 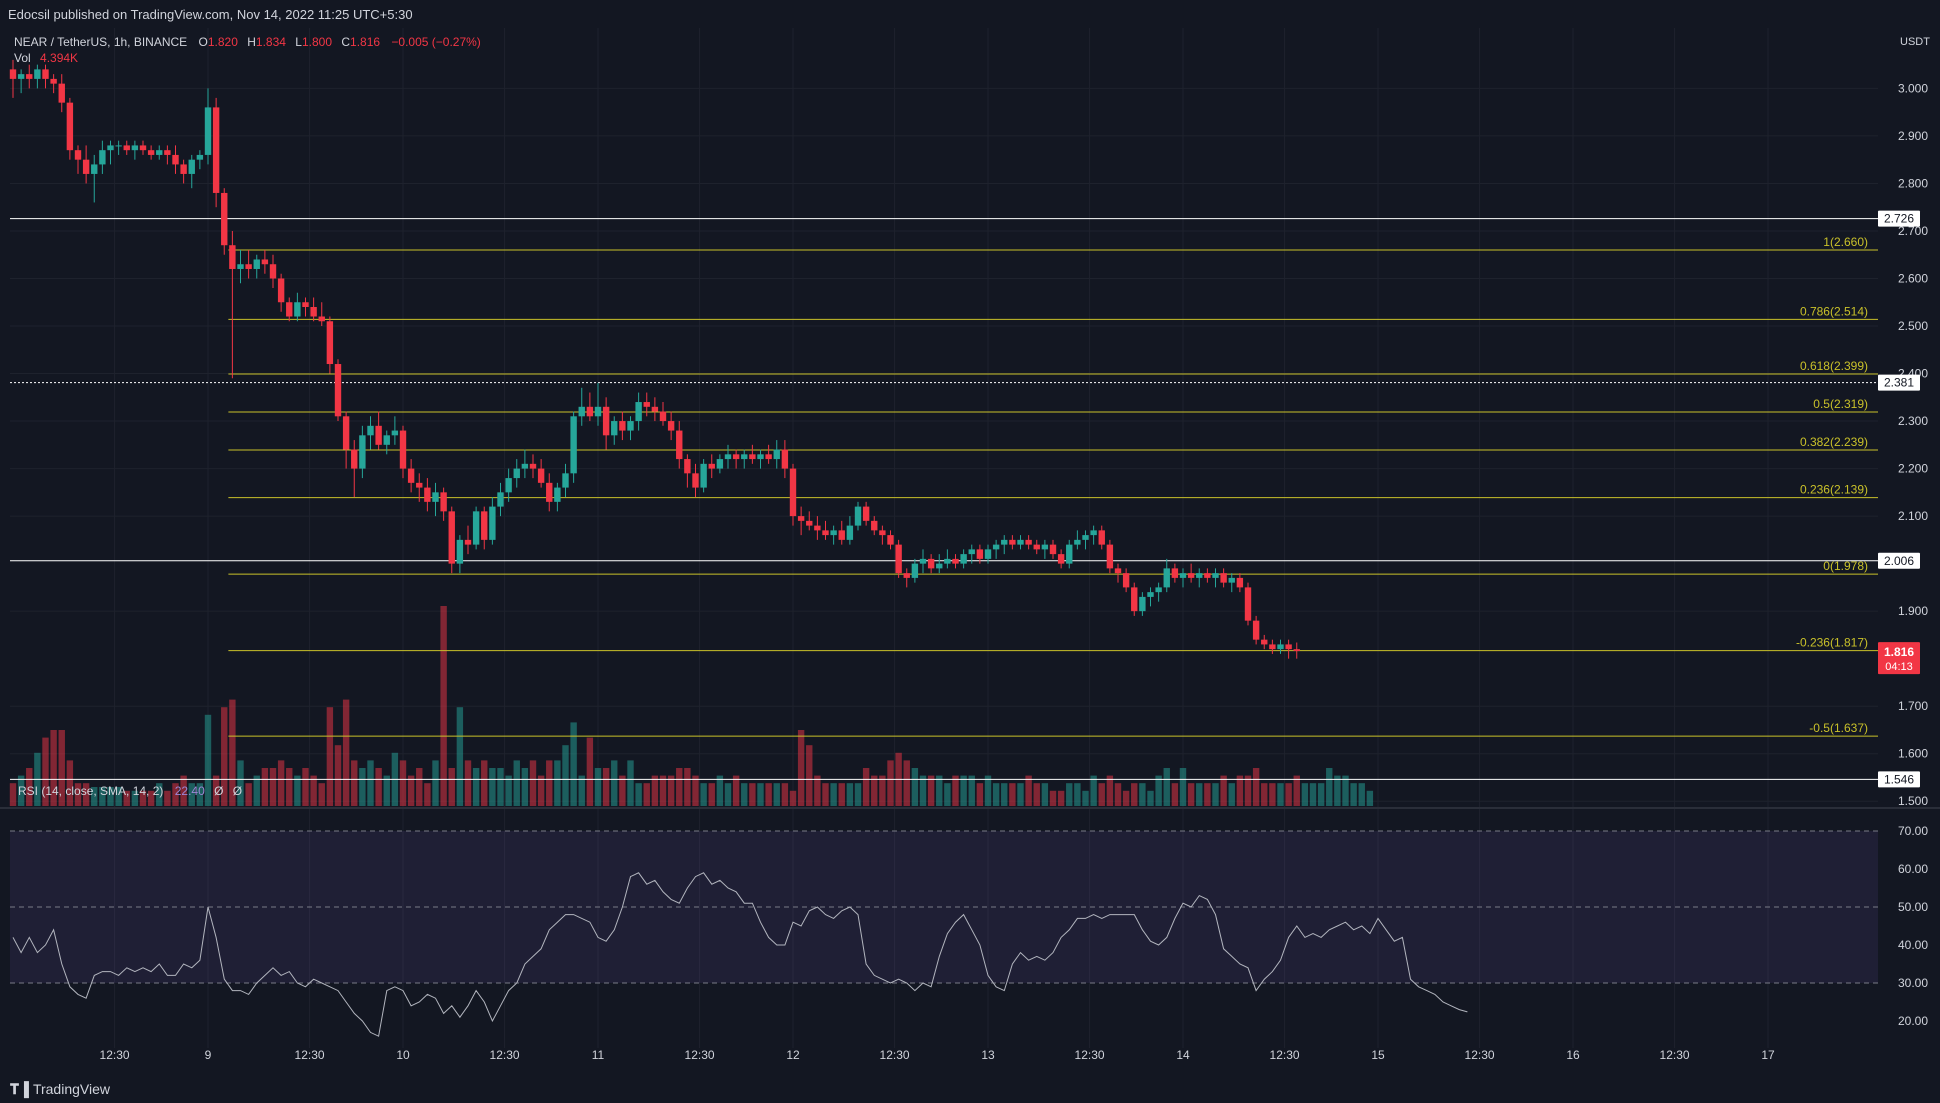 What do you see at coordinates (1899, 383) in the screenshot?
I see `level-price-tag-label: 2.381` at bounding box center [1899, 383].